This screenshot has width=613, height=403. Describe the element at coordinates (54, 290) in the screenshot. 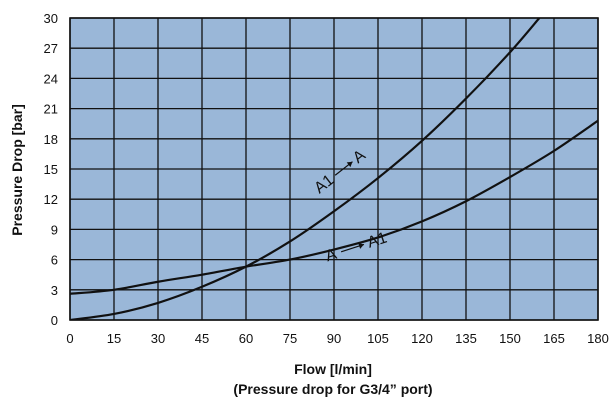

I see `y-tick-label: 3` at that location.